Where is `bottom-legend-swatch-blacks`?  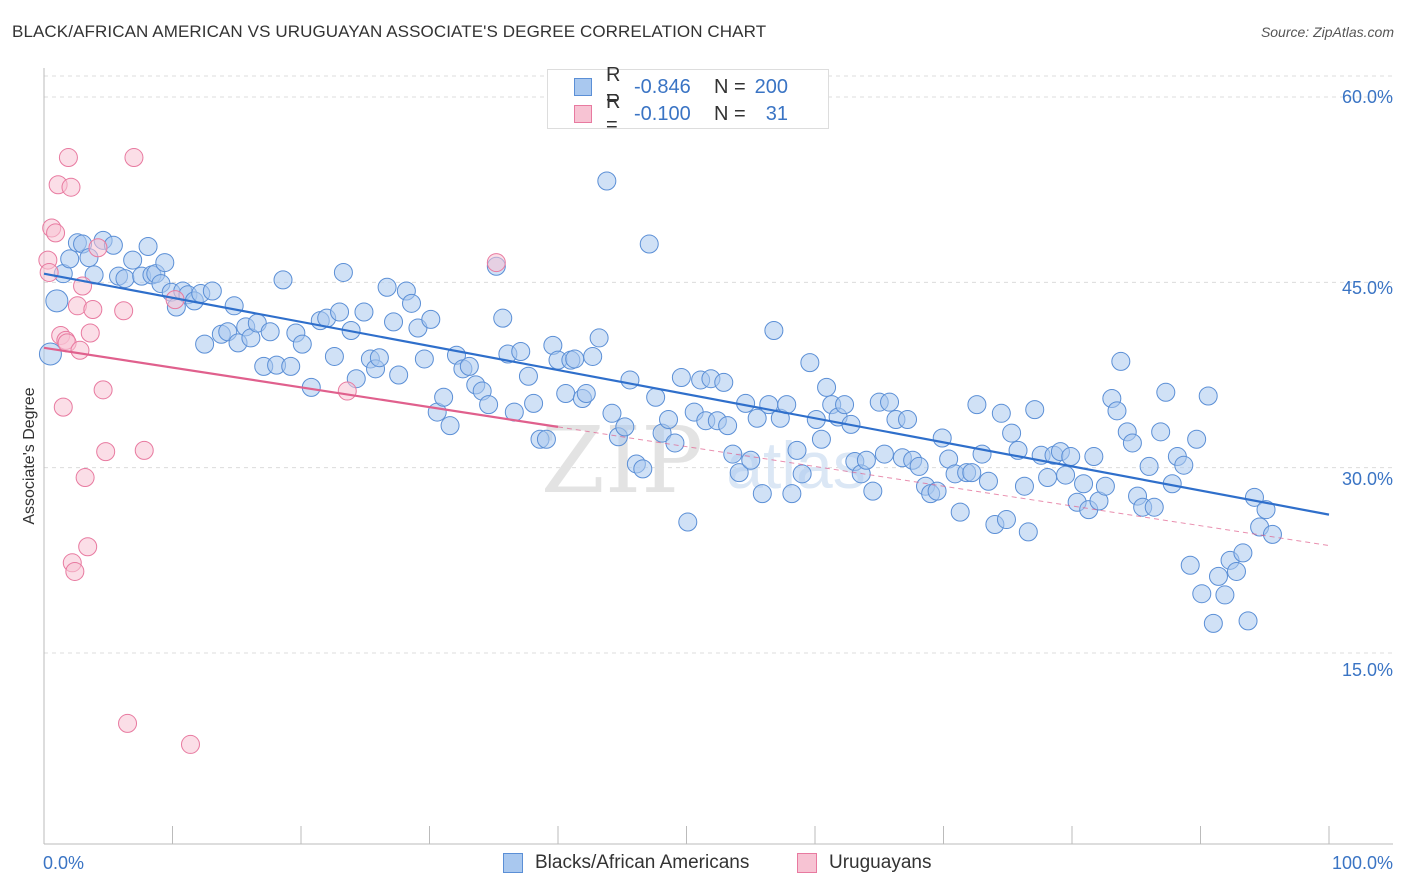
bottom-legend-swatch-blacks is located at coordinates (513, 863).